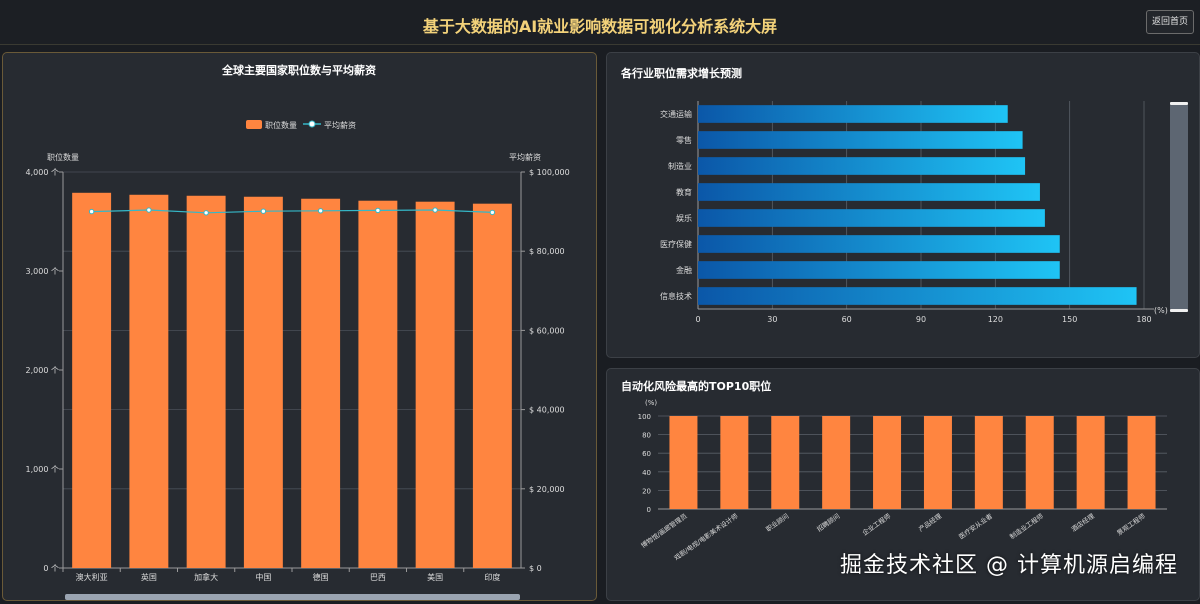  I want to click on y-tick-label: 20, so click(646, 491).